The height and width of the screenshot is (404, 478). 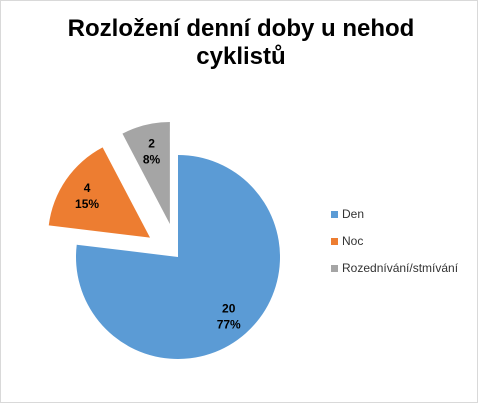 I want to click on slice-percent-label-den: 77%, so click(x=229, y=324).